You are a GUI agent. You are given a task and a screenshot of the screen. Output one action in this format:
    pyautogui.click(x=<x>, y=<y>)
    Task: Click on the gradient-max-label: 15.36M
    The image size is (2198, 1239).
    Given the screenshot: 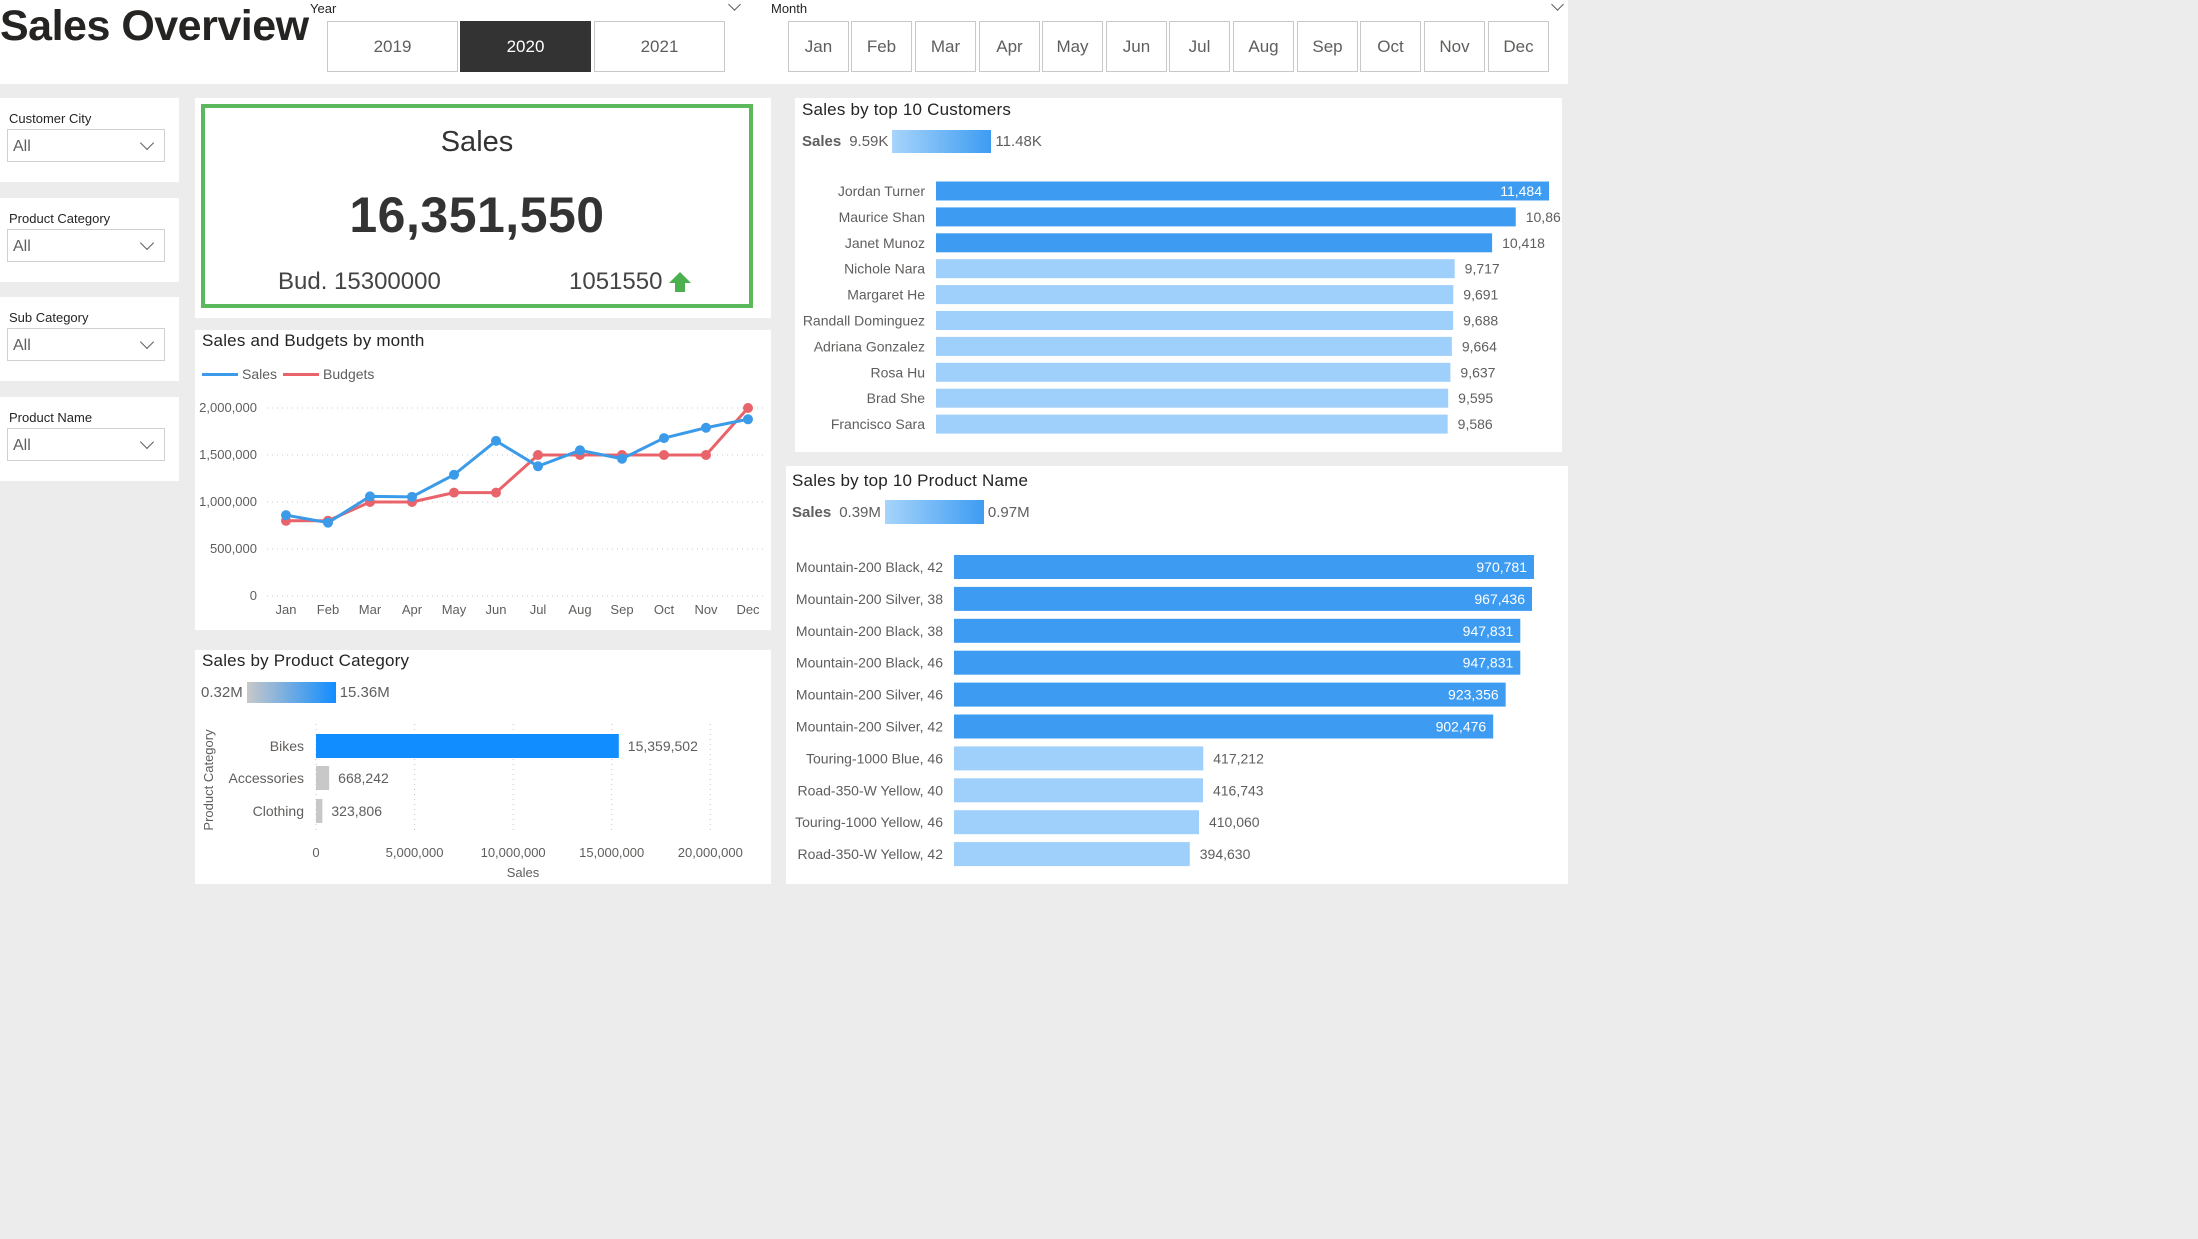 What is the action you would take?
    pyautogui.click(x=364, y=692)
    